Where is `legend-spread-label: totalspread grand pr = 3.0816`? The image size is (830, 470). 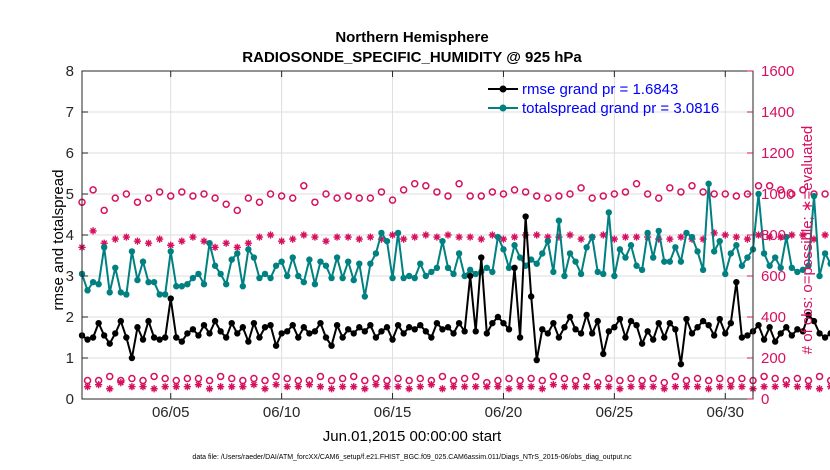 legend-spread-label: totalspread grand pr = 3.0816 is located at coordinates (620, 108).